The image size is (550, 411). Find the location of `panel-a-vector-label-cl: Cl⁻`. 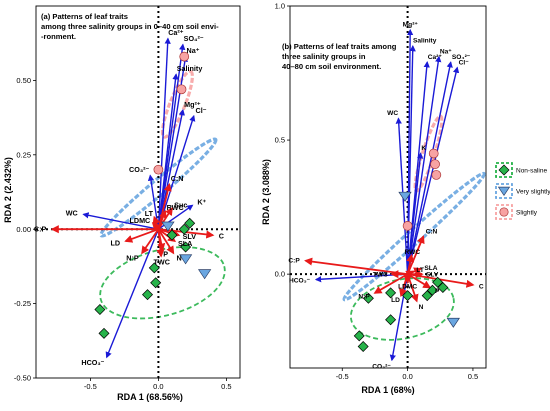

panel-a-vector-label-cl: Cl⁻ is located at coordinates (201, 110).